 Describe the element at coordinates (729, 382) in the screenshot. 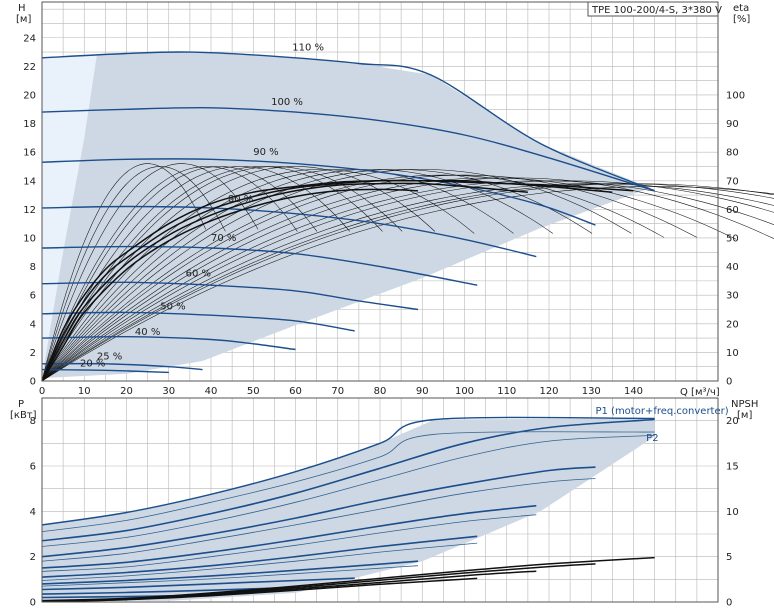

I see `eta-y-tick-label: 0` at that location.